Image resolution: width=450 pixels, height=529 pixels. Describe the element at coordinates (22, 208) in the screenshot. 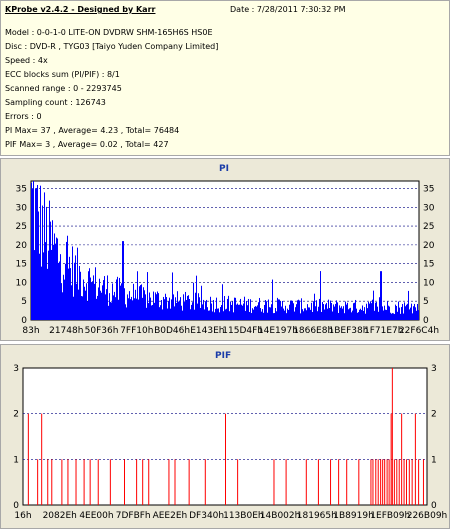

I see `pi-ytick-left-label: 30` at that location.